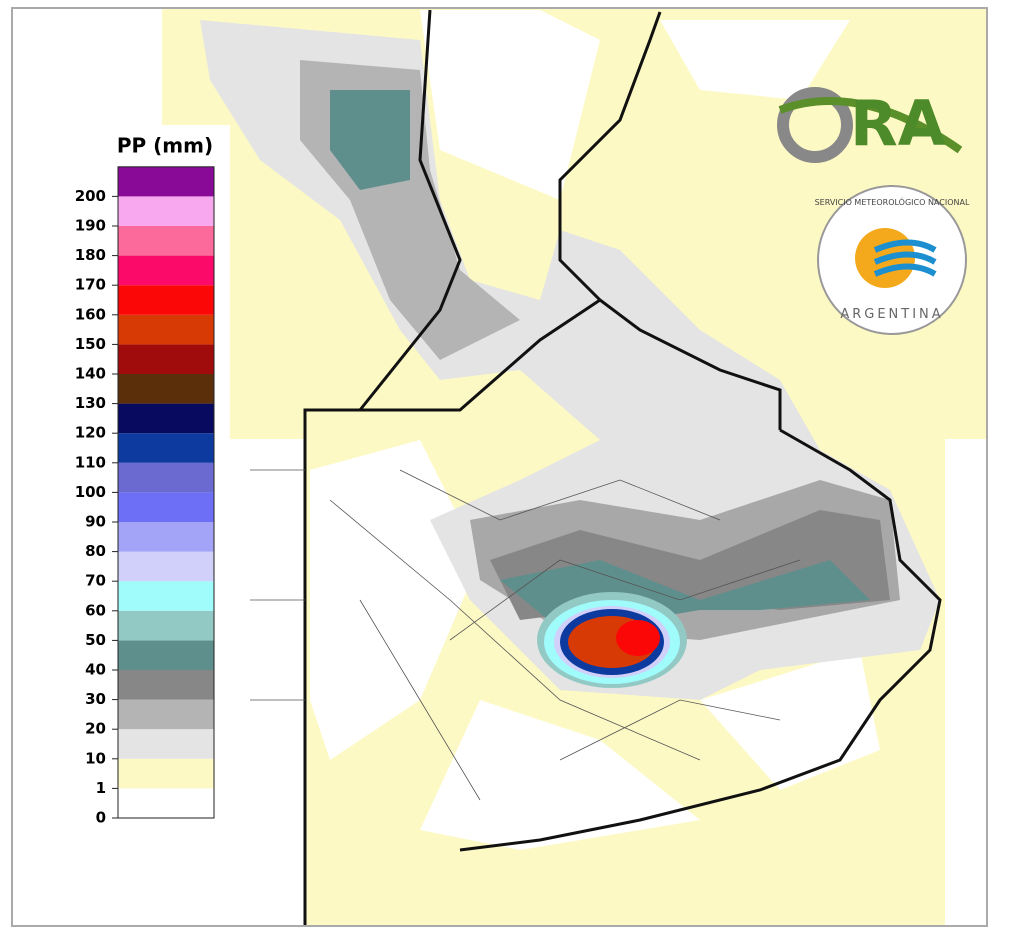 This screenshot has width=1013, height=938. Describe the element at coordinates (90, 492) in the screenshot. I see `tick-label: 100` at that location.